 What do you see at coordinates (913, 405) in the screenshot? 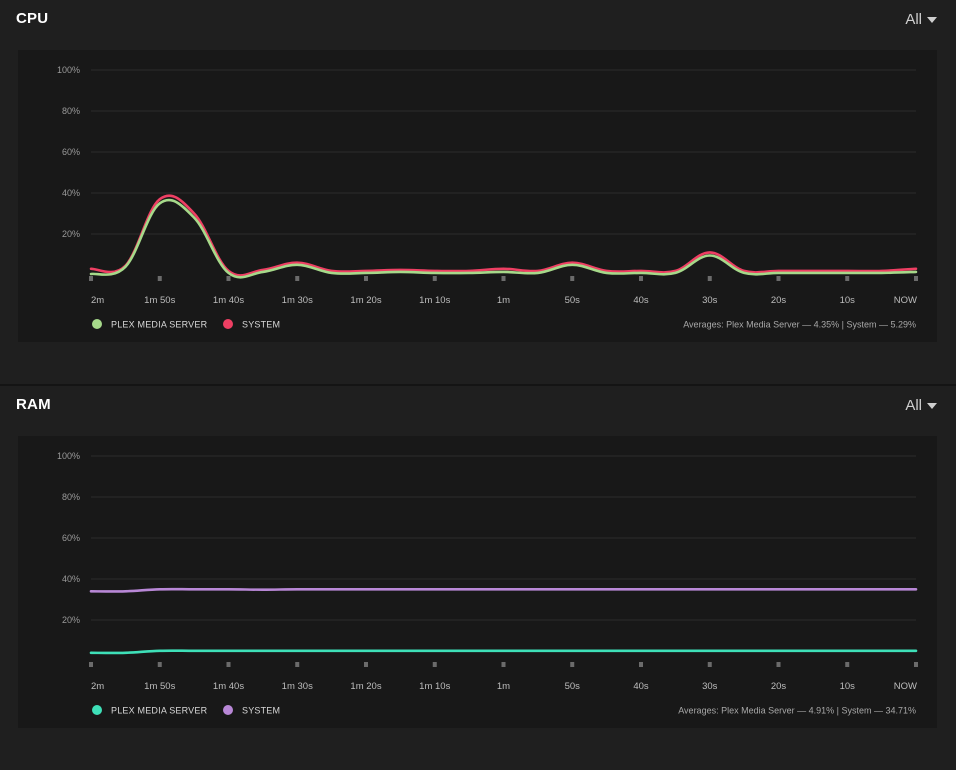
I see `ram-range-label: All` at bounding box center [913, 405].